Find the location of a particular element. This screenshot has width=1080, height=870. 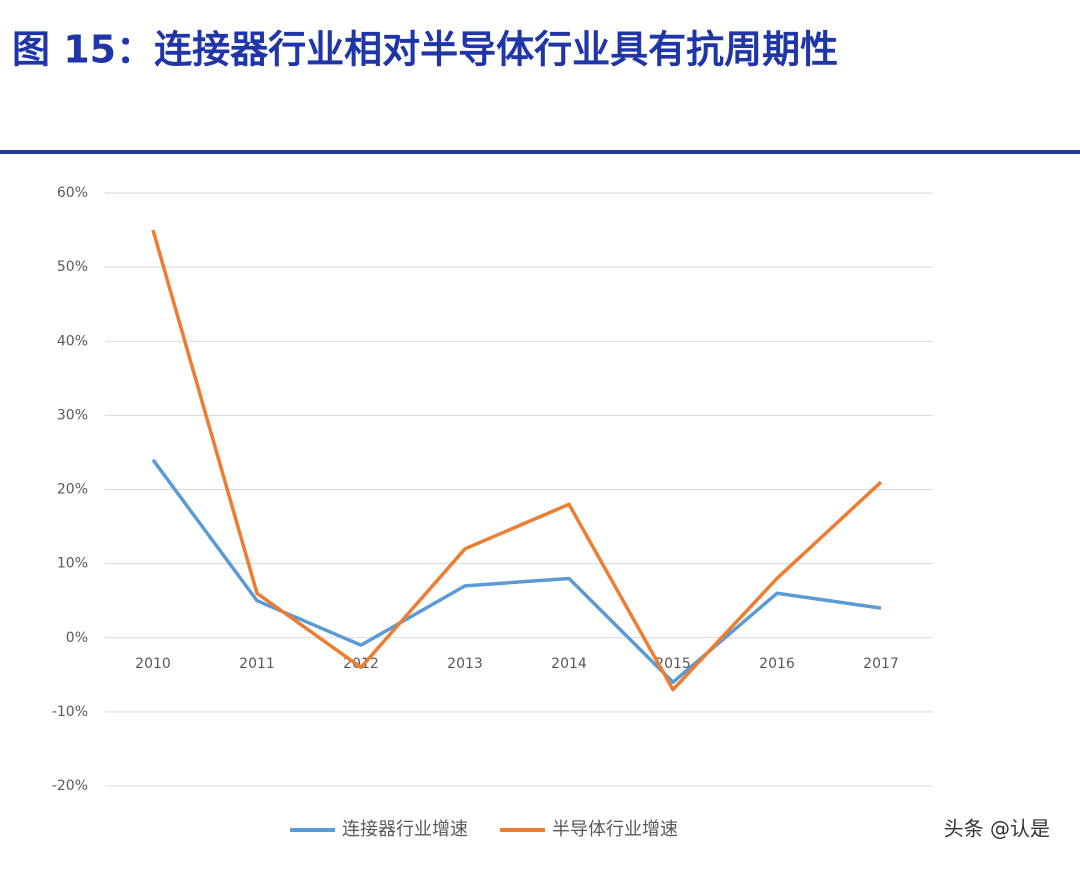

y-tick-label: 20% is located at coordinates (72, 490).